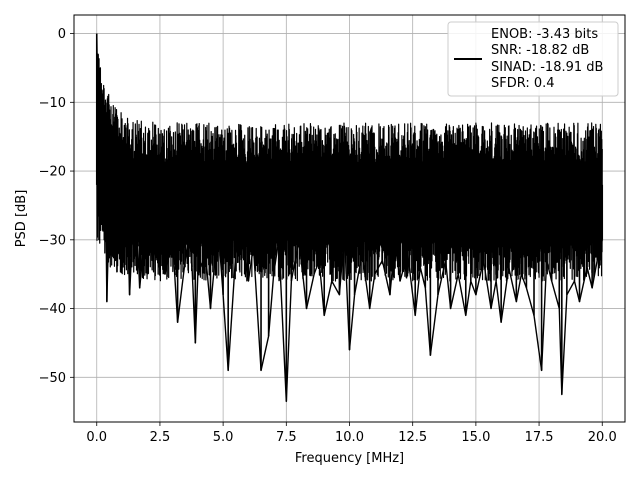 The width and height of the screenshot is (640, 480). I want to click on y-tick-label: −30, so click(52, 240).